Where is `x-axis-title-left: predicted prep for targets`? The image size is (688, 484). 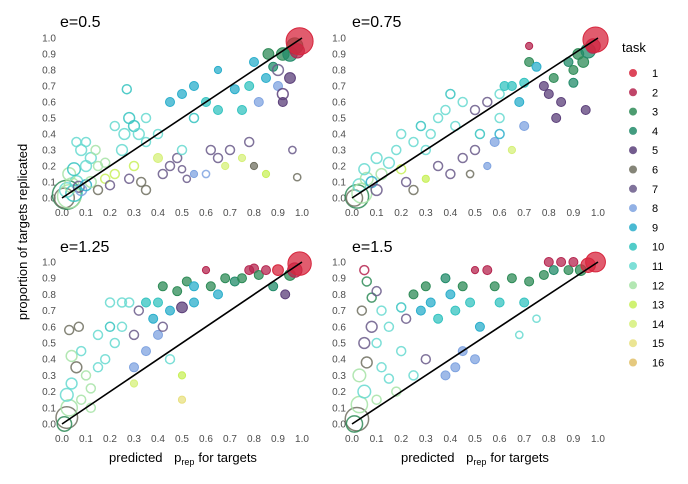 x-axis-title-left: predicted prep for targets is located at coordinates (183, 458).